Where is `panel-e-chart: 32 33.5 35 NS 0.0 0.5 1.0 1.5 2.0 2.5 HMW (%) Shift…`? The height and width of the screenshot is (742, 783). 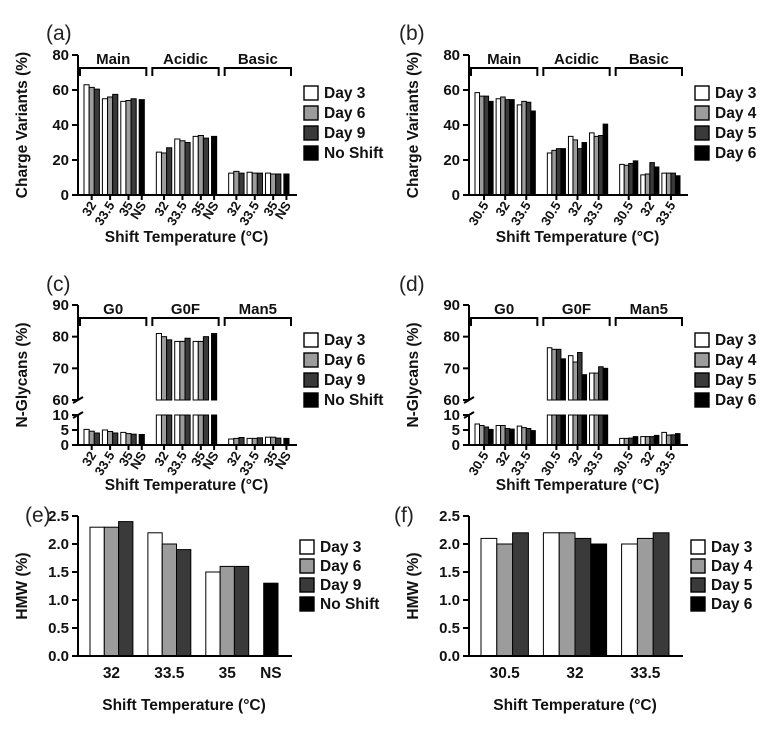 panel-e-chart: 32 33.5 35 NS 0.0 0.5 1.0 1.5 2.0 2.5 HMW (%) Shift… is located at coordinates (196, 609).